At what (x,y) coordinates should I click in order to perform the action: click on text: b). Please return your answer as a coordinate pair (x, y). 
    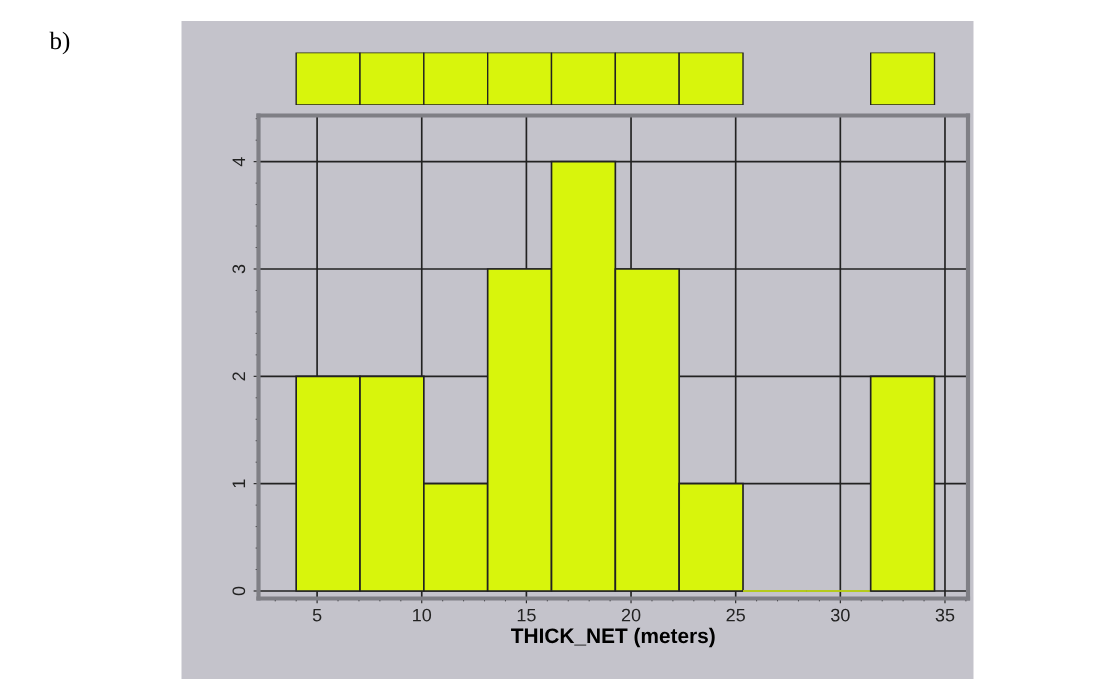
    Looking at the image, I should click on (59, 43).